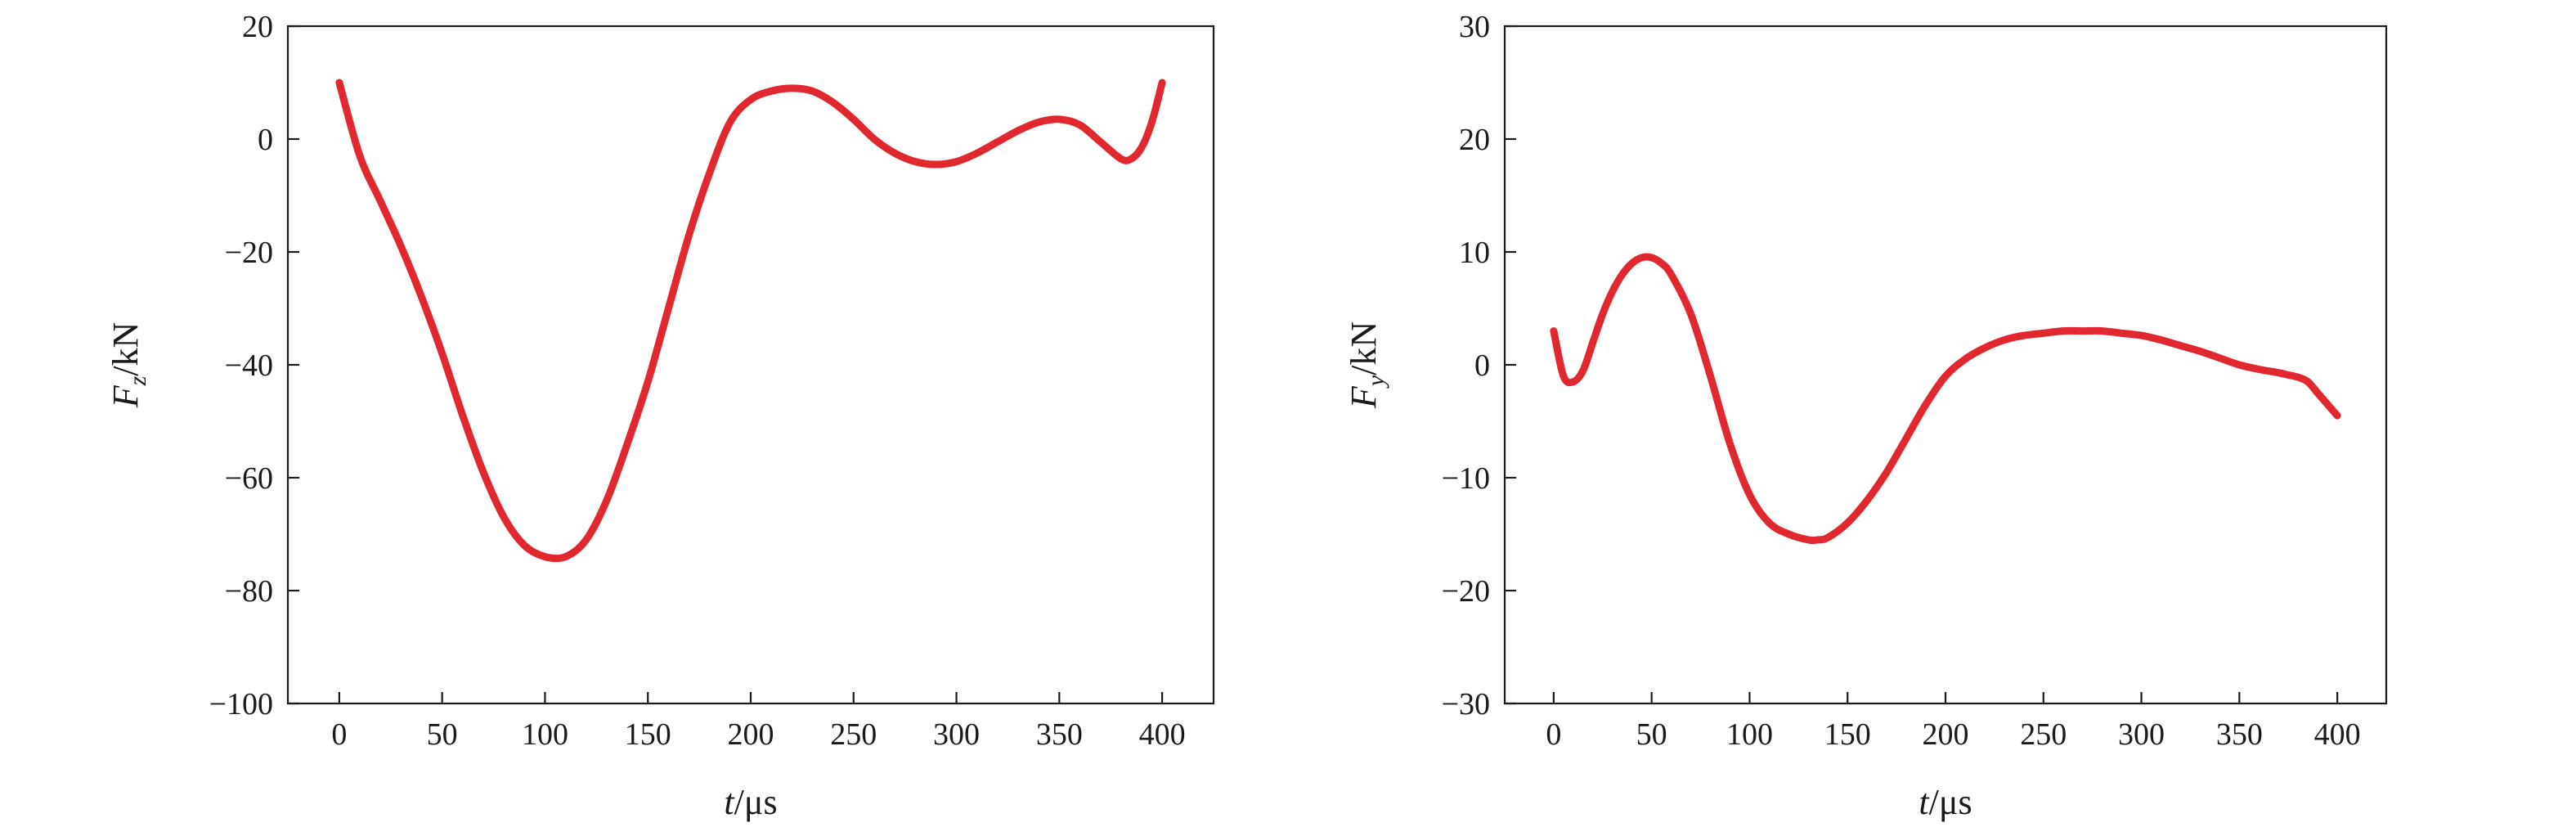  Describe the element at coordinates (249, 591) in the screenshot. I see `y-tick-label: −80` at that location.